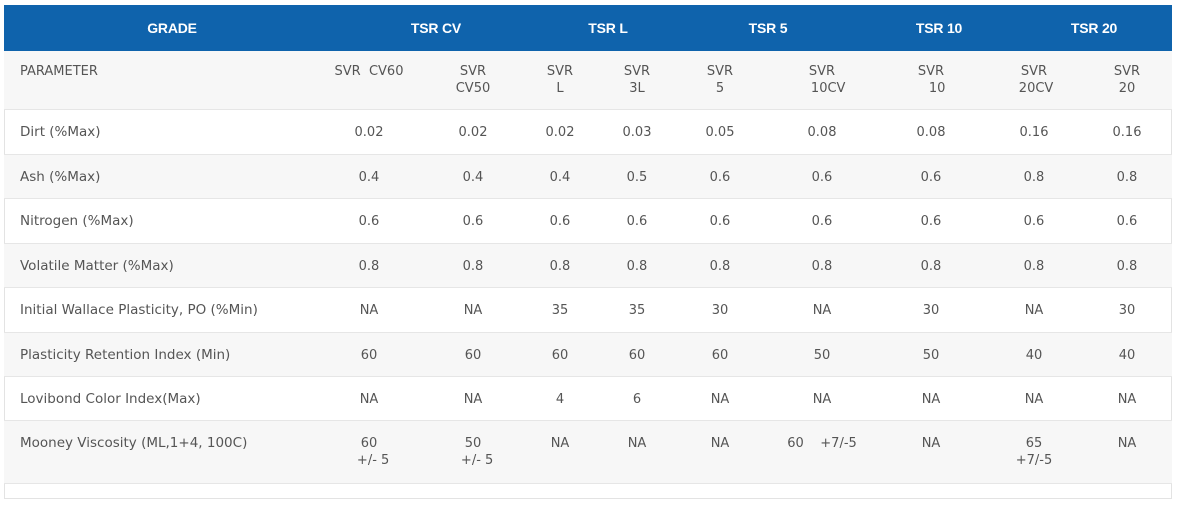 This screenshot has width=1179, height=505. Describe the element at coordinates (637, 88) in the screenshot. I see `column-header-line: 3L` at that location.